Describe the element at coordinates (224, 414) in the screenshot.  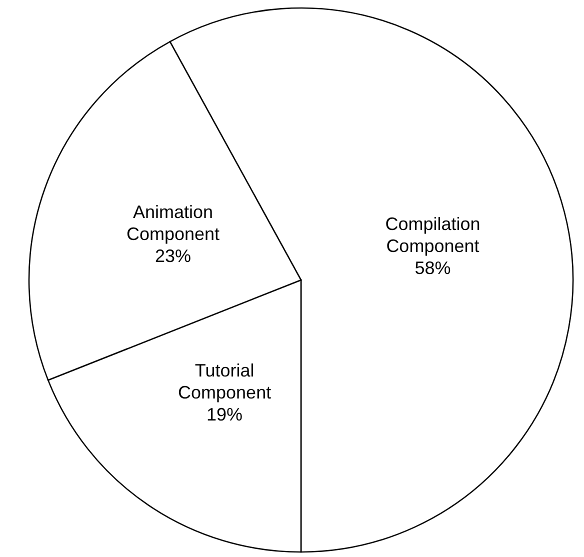
I see `data-label: 19%` at that location.